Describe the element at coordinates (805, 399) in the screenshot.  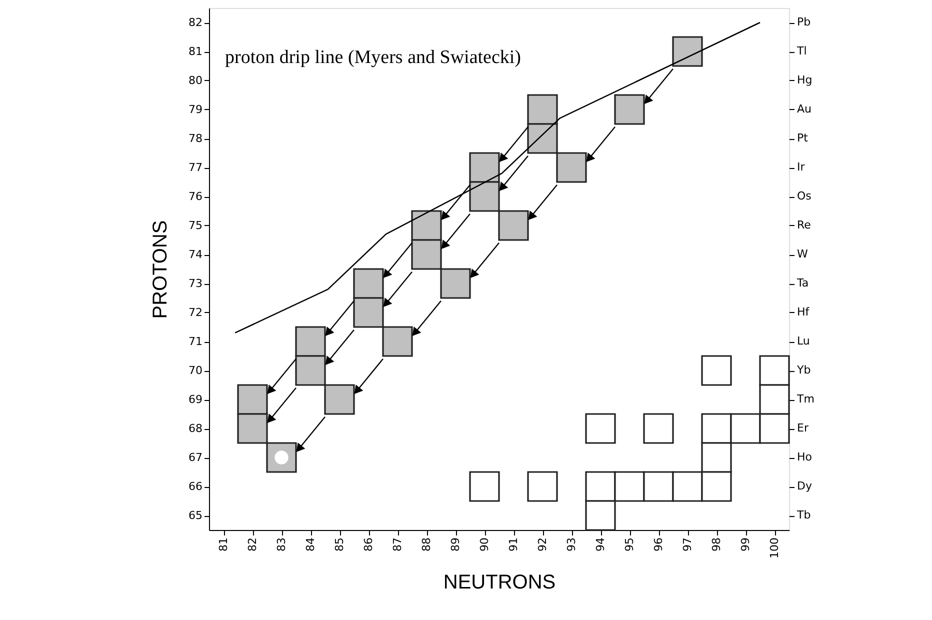
I see `category-label: Tm` at that location.